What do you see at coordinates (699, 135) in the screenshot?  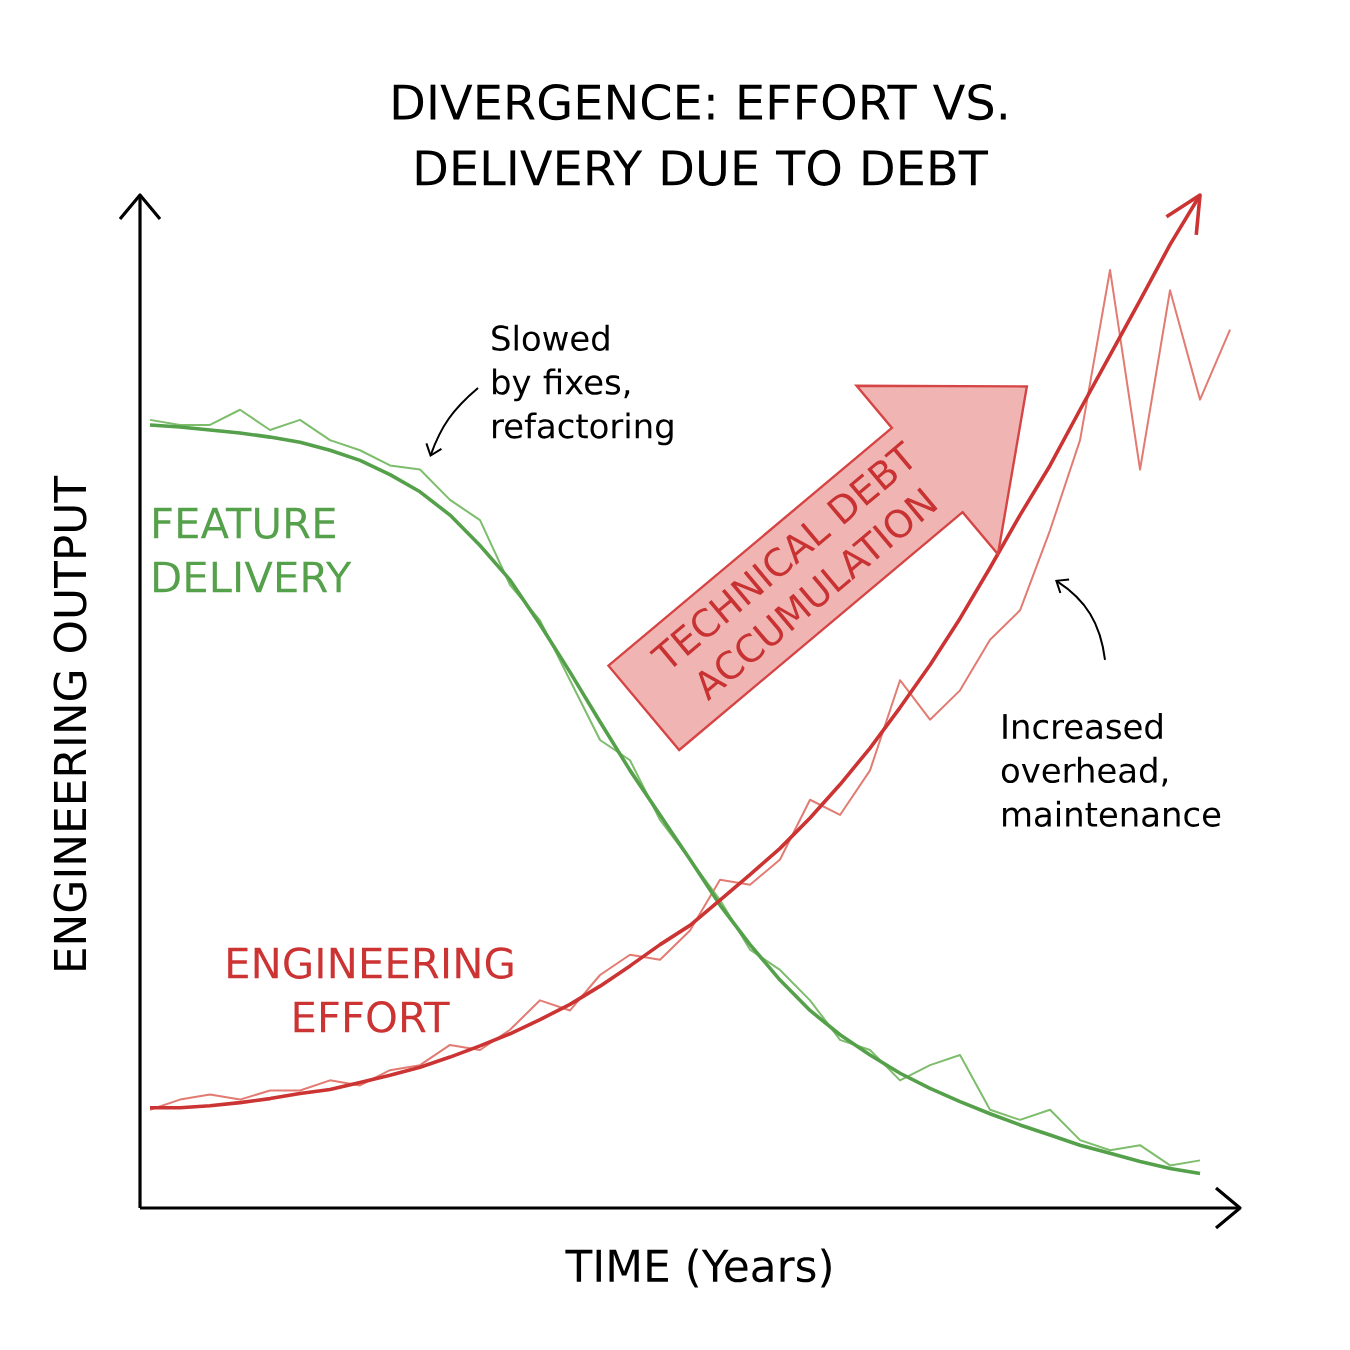 I see `chart-title: DIVERGENCE: EFFORT VS. DELIVERY DUE TO DEBT` at bounding box center [699, 135].